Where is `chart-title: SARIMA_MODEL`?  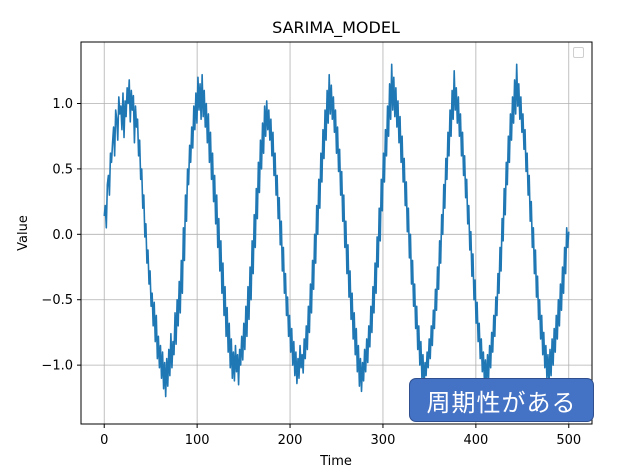
chart-title: SARIMA_MODEL is located at coordinates (336, 28).